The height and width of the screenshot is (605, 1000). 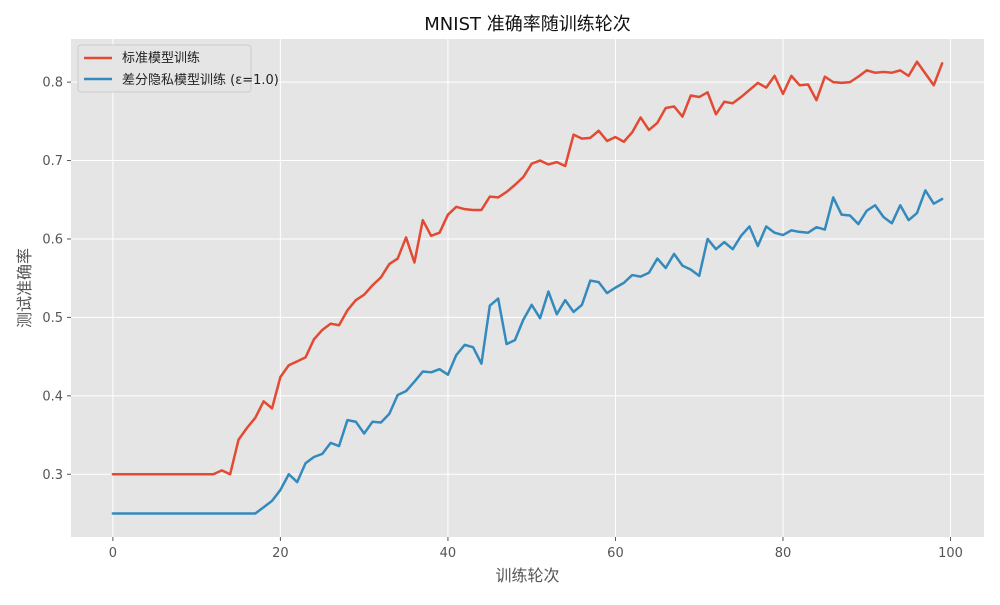 What do you see at coordinates (52, 161) in the screenshot?
I see `y-tick-label: 0.7` at bounding box center [52, 161].